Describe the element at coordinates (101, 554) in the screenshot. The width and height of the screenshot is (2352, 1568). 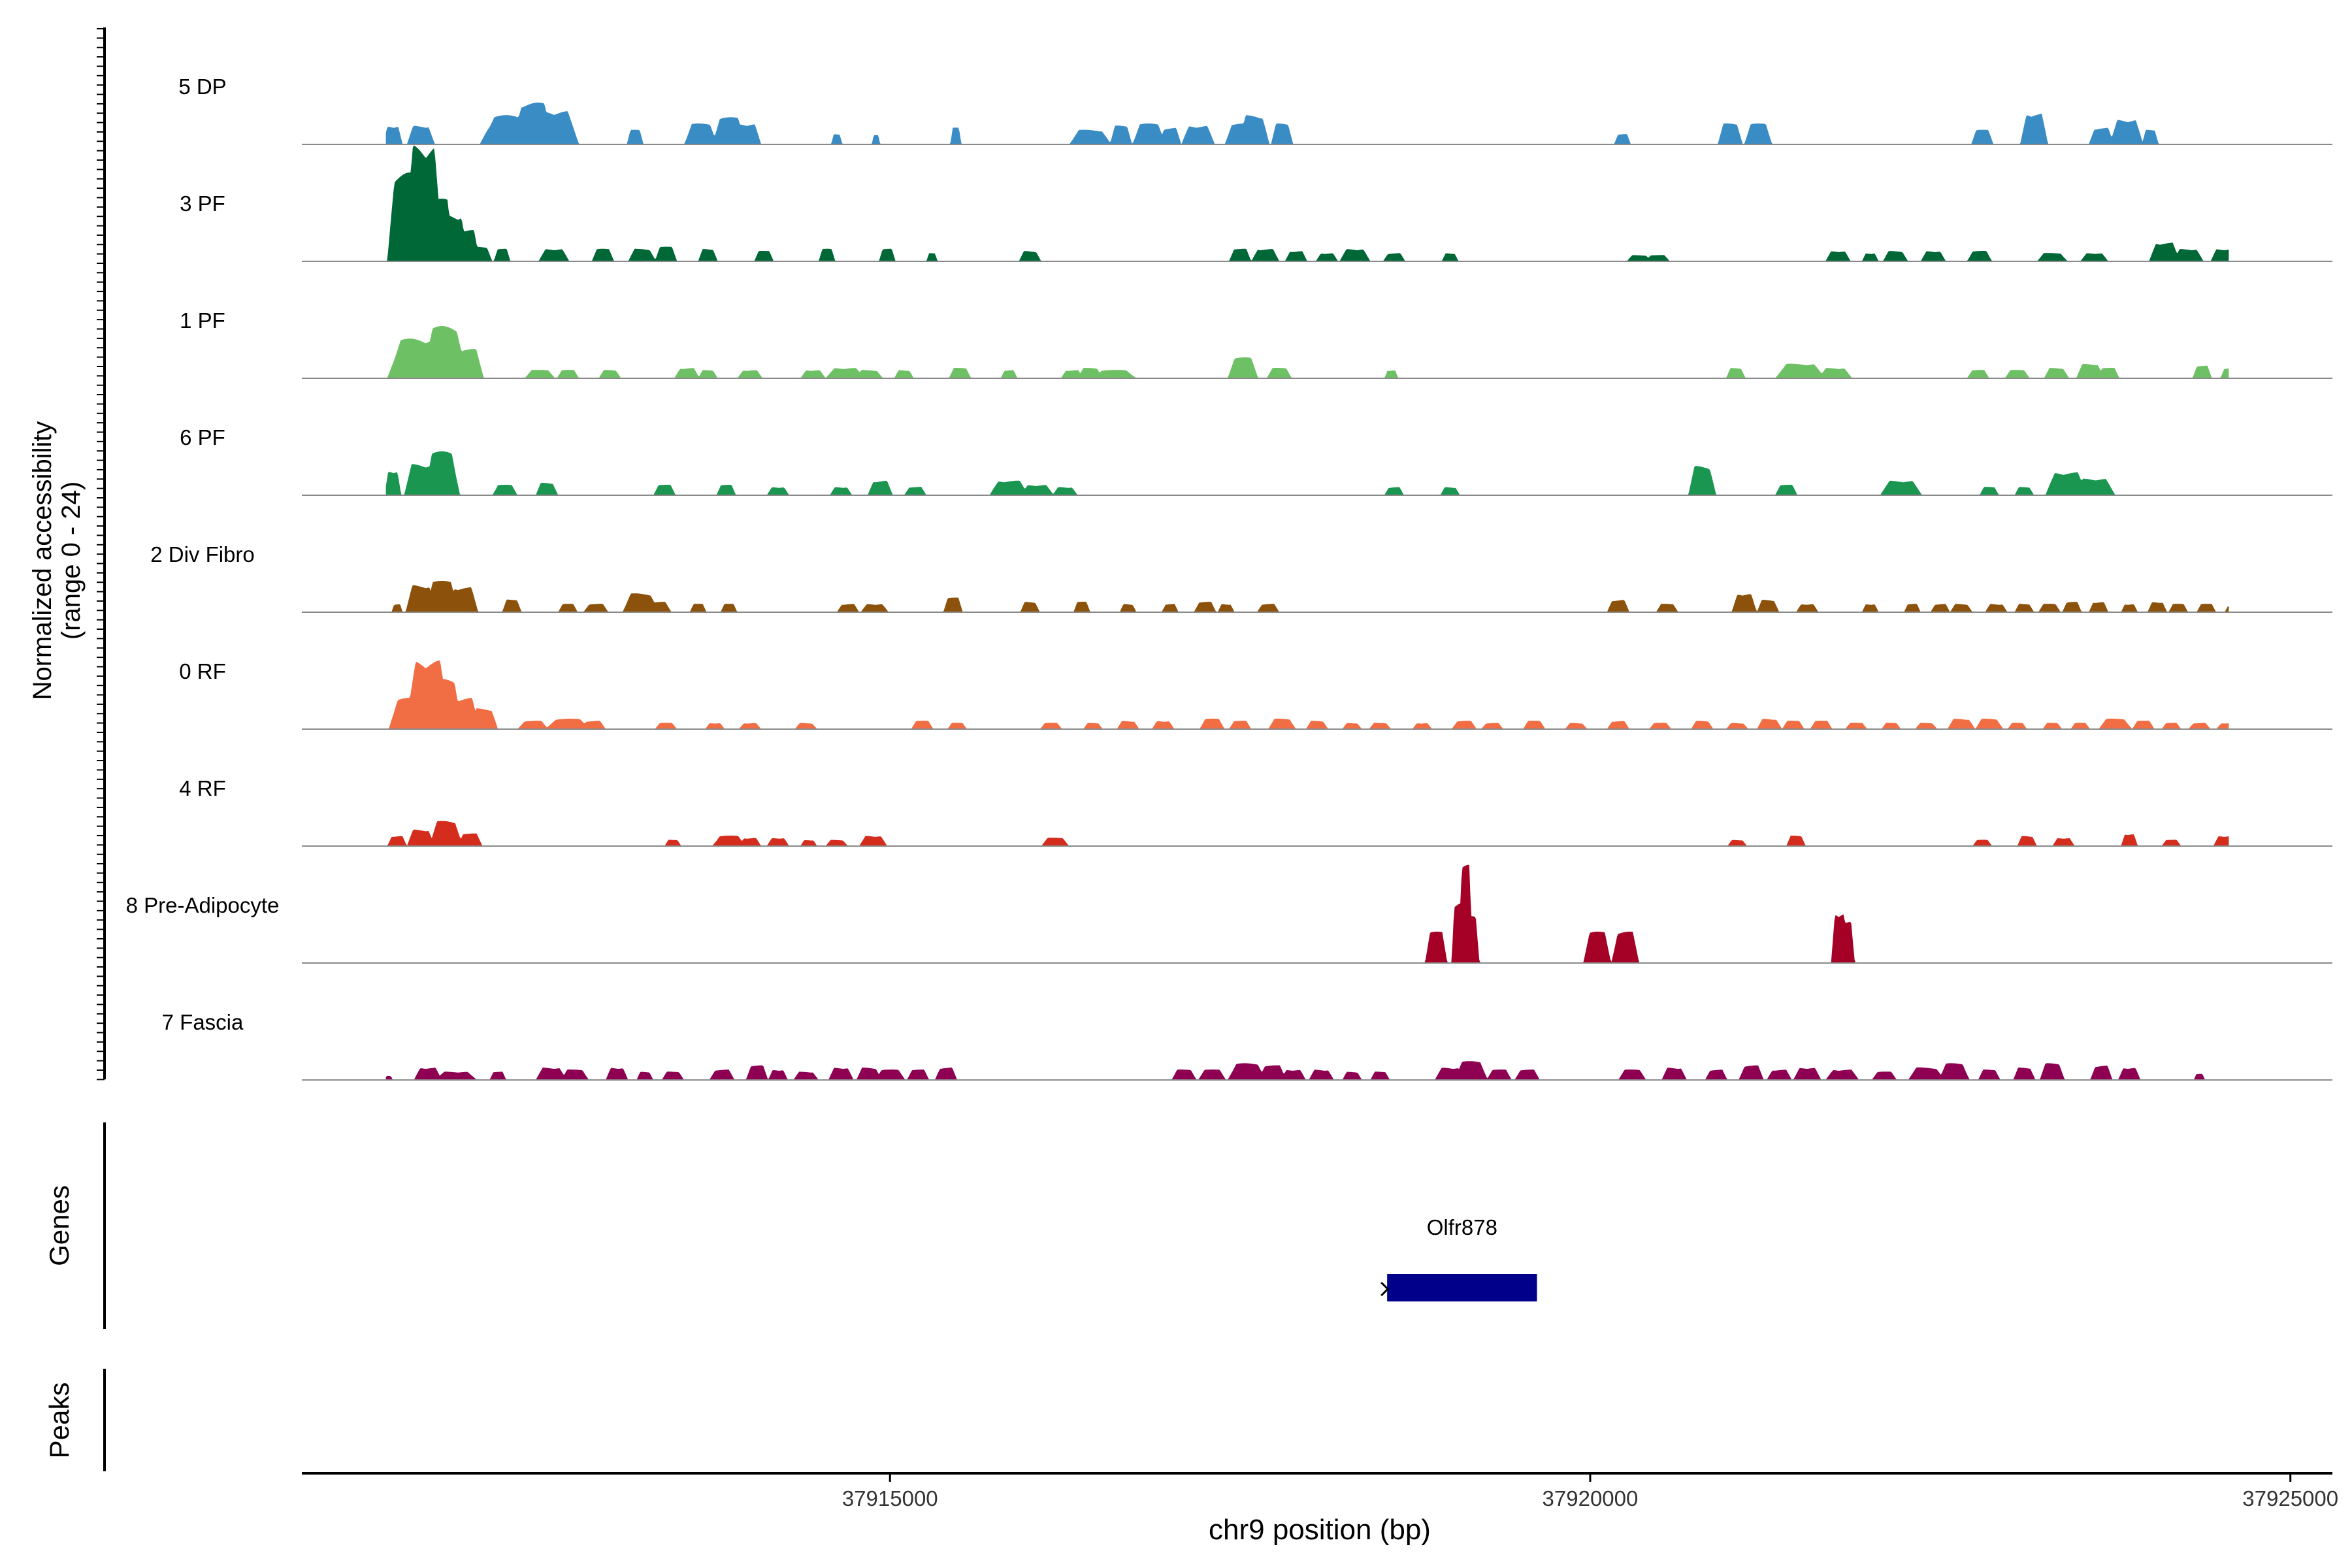
I see `y-axis` at that location.